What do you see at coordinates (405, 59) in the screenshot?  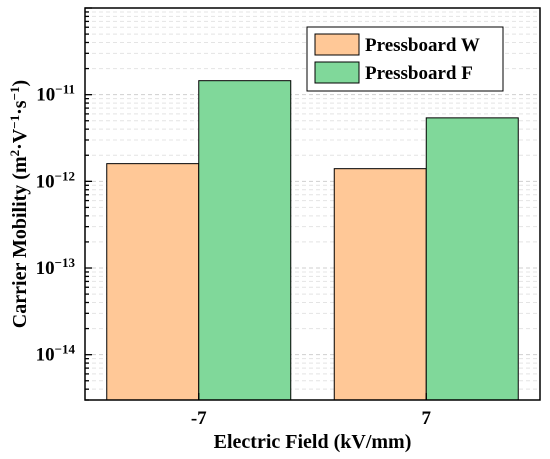 I see `legend: Pressboard W Pressboard F` at bounding box center [405, 59].